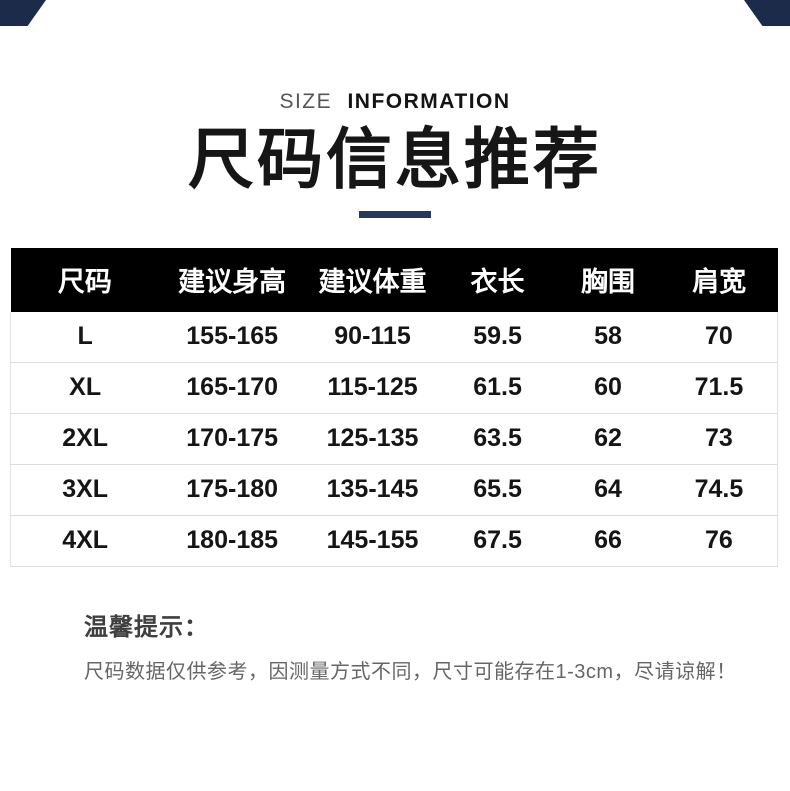 The image size is (790, 791). I want to click on table-cell: 3XL, so click(85, 490).